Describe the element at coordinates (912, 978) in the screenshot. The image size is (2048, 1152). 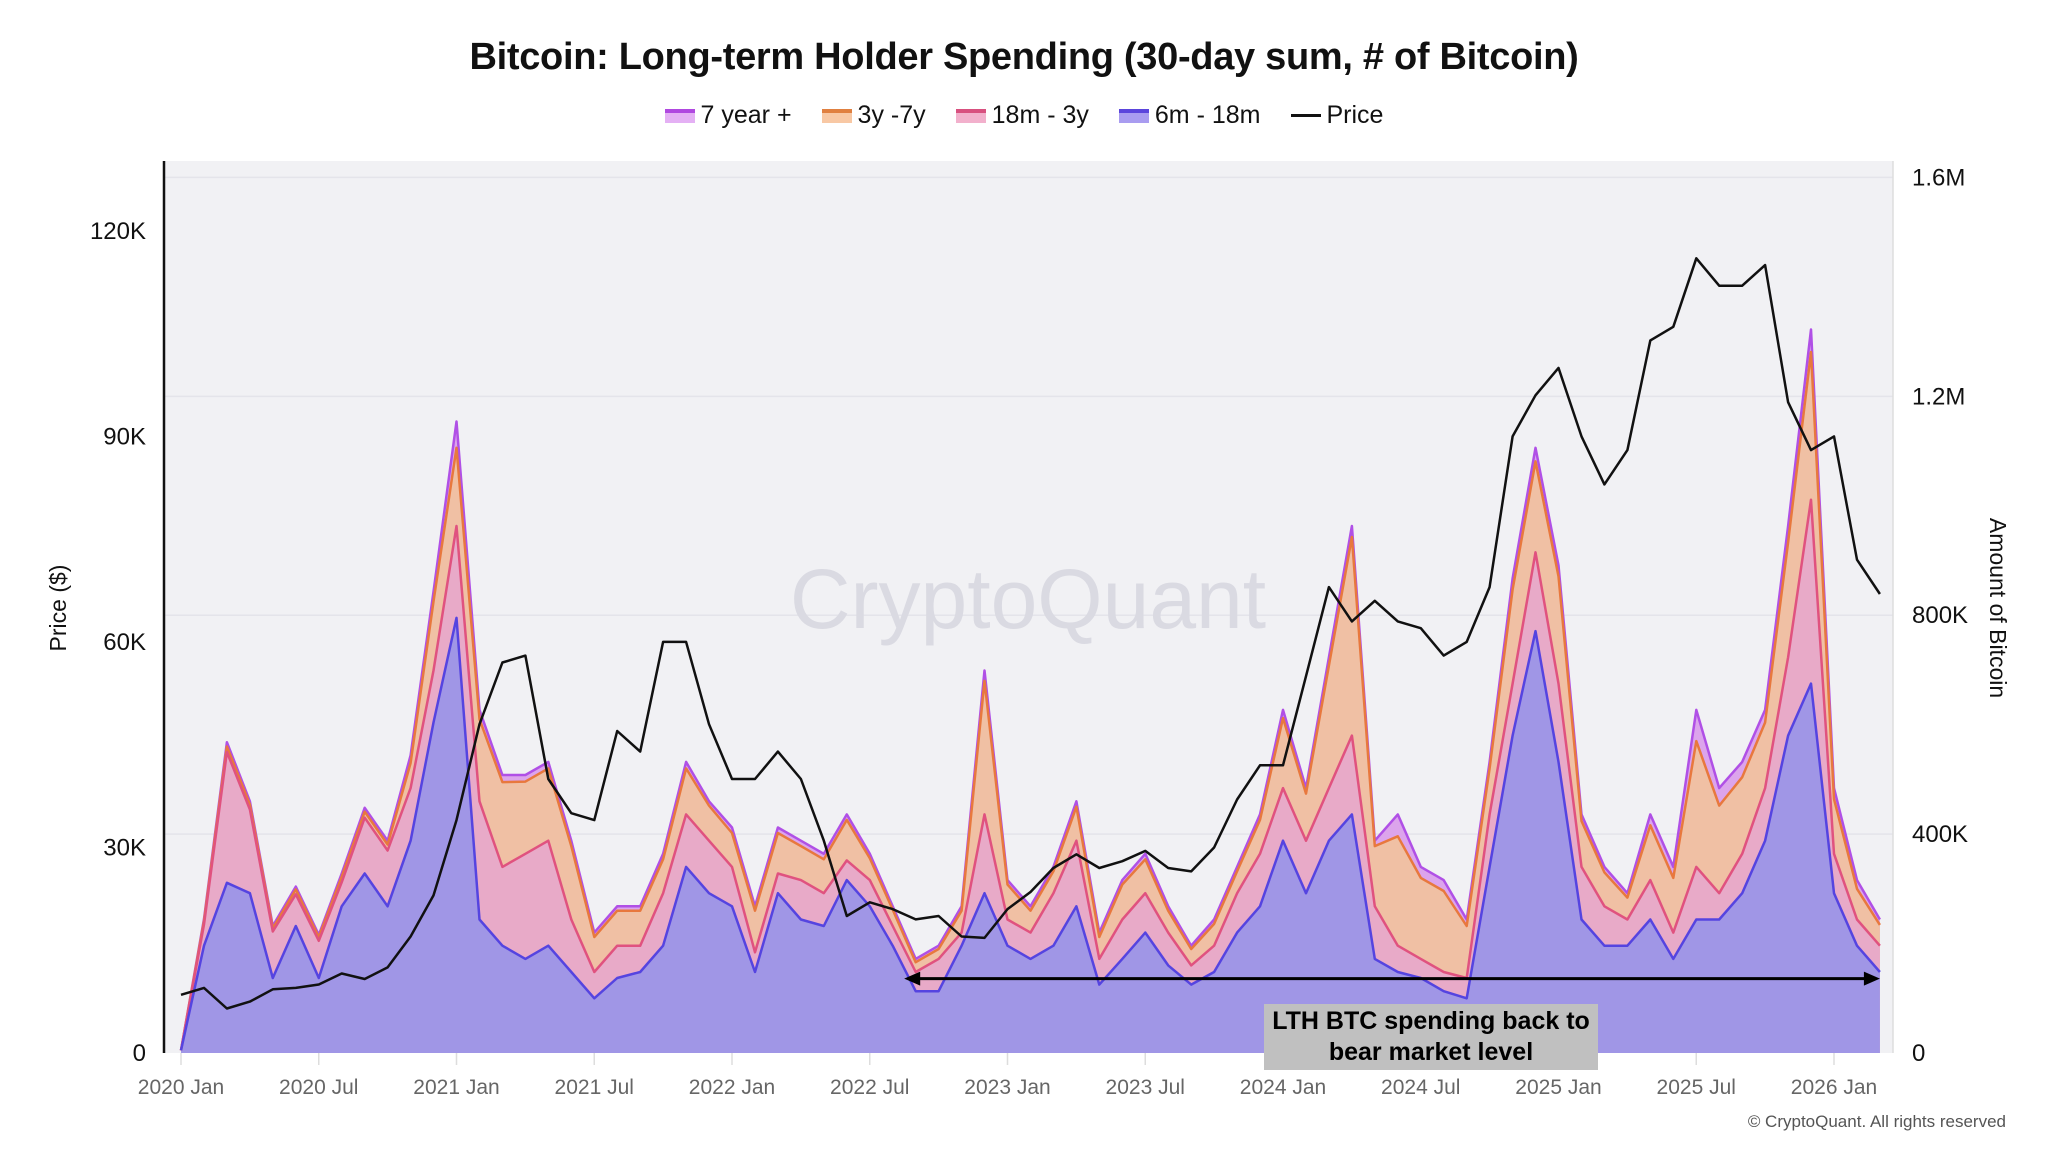
I see `arrow-head-left` at that location.